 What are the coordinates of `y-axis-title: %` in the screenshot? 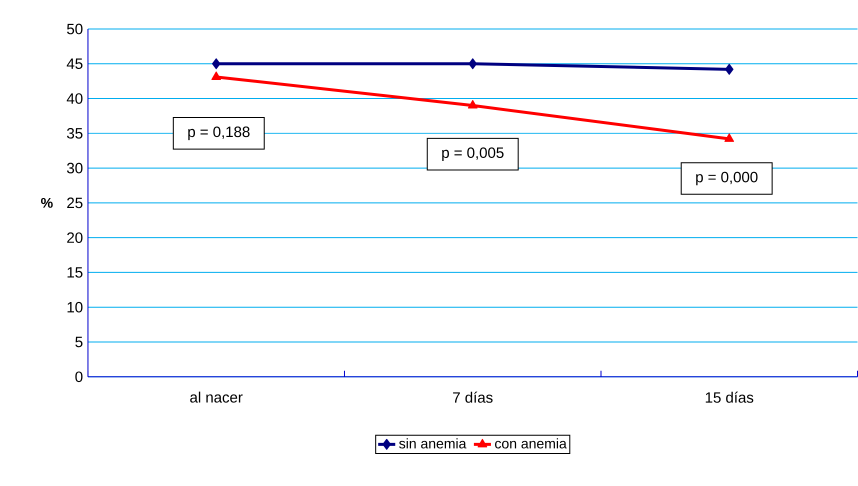 It's located at (47, 203).